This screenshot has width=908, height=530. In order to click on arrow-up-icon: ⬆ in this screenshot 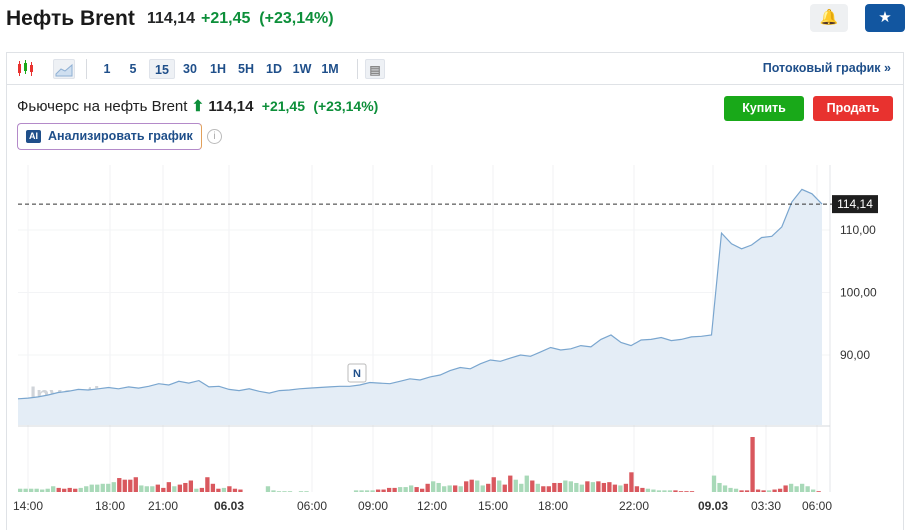, I will do `click(198, 106)`.